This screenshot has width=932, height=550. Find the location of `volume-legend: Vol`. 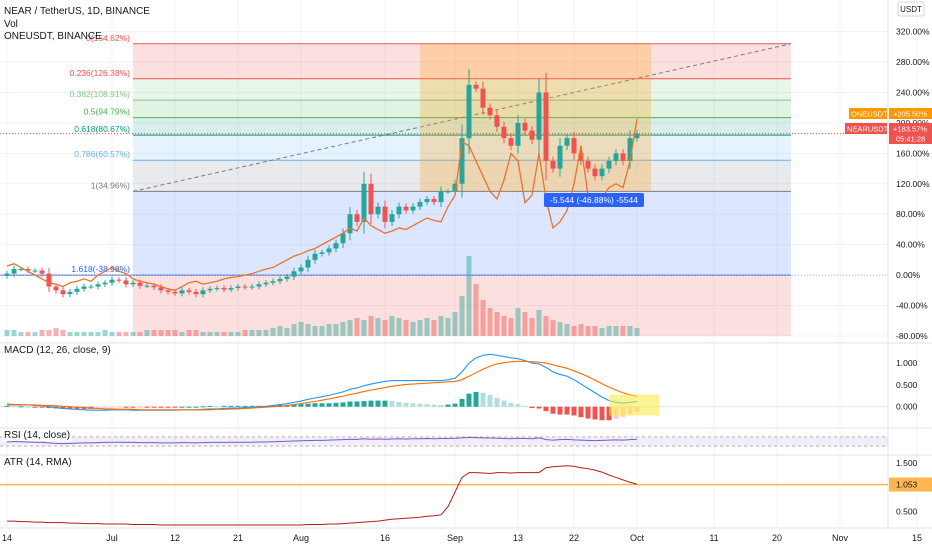

volume-legend: Vol is located at coordinates (11, 24).